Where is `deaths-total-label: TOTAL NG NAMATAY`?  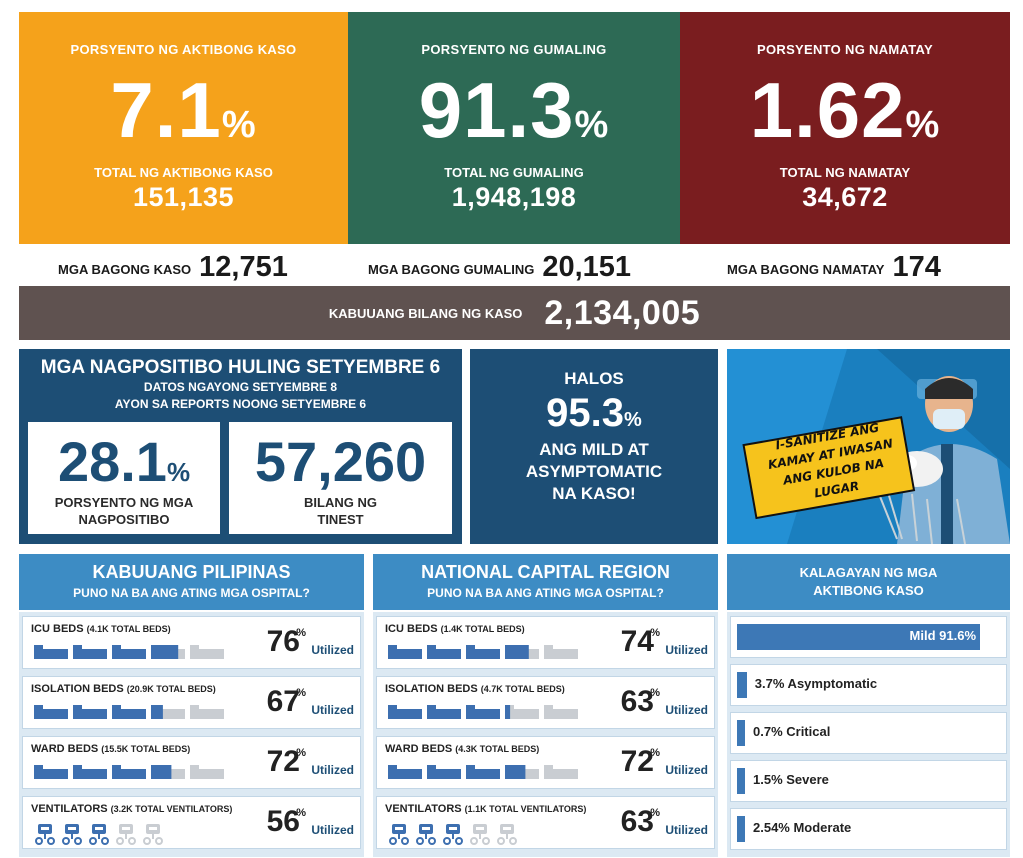
deaths-total-label: TOTAL NG NAMATAY is located at coordinates (845, 172).